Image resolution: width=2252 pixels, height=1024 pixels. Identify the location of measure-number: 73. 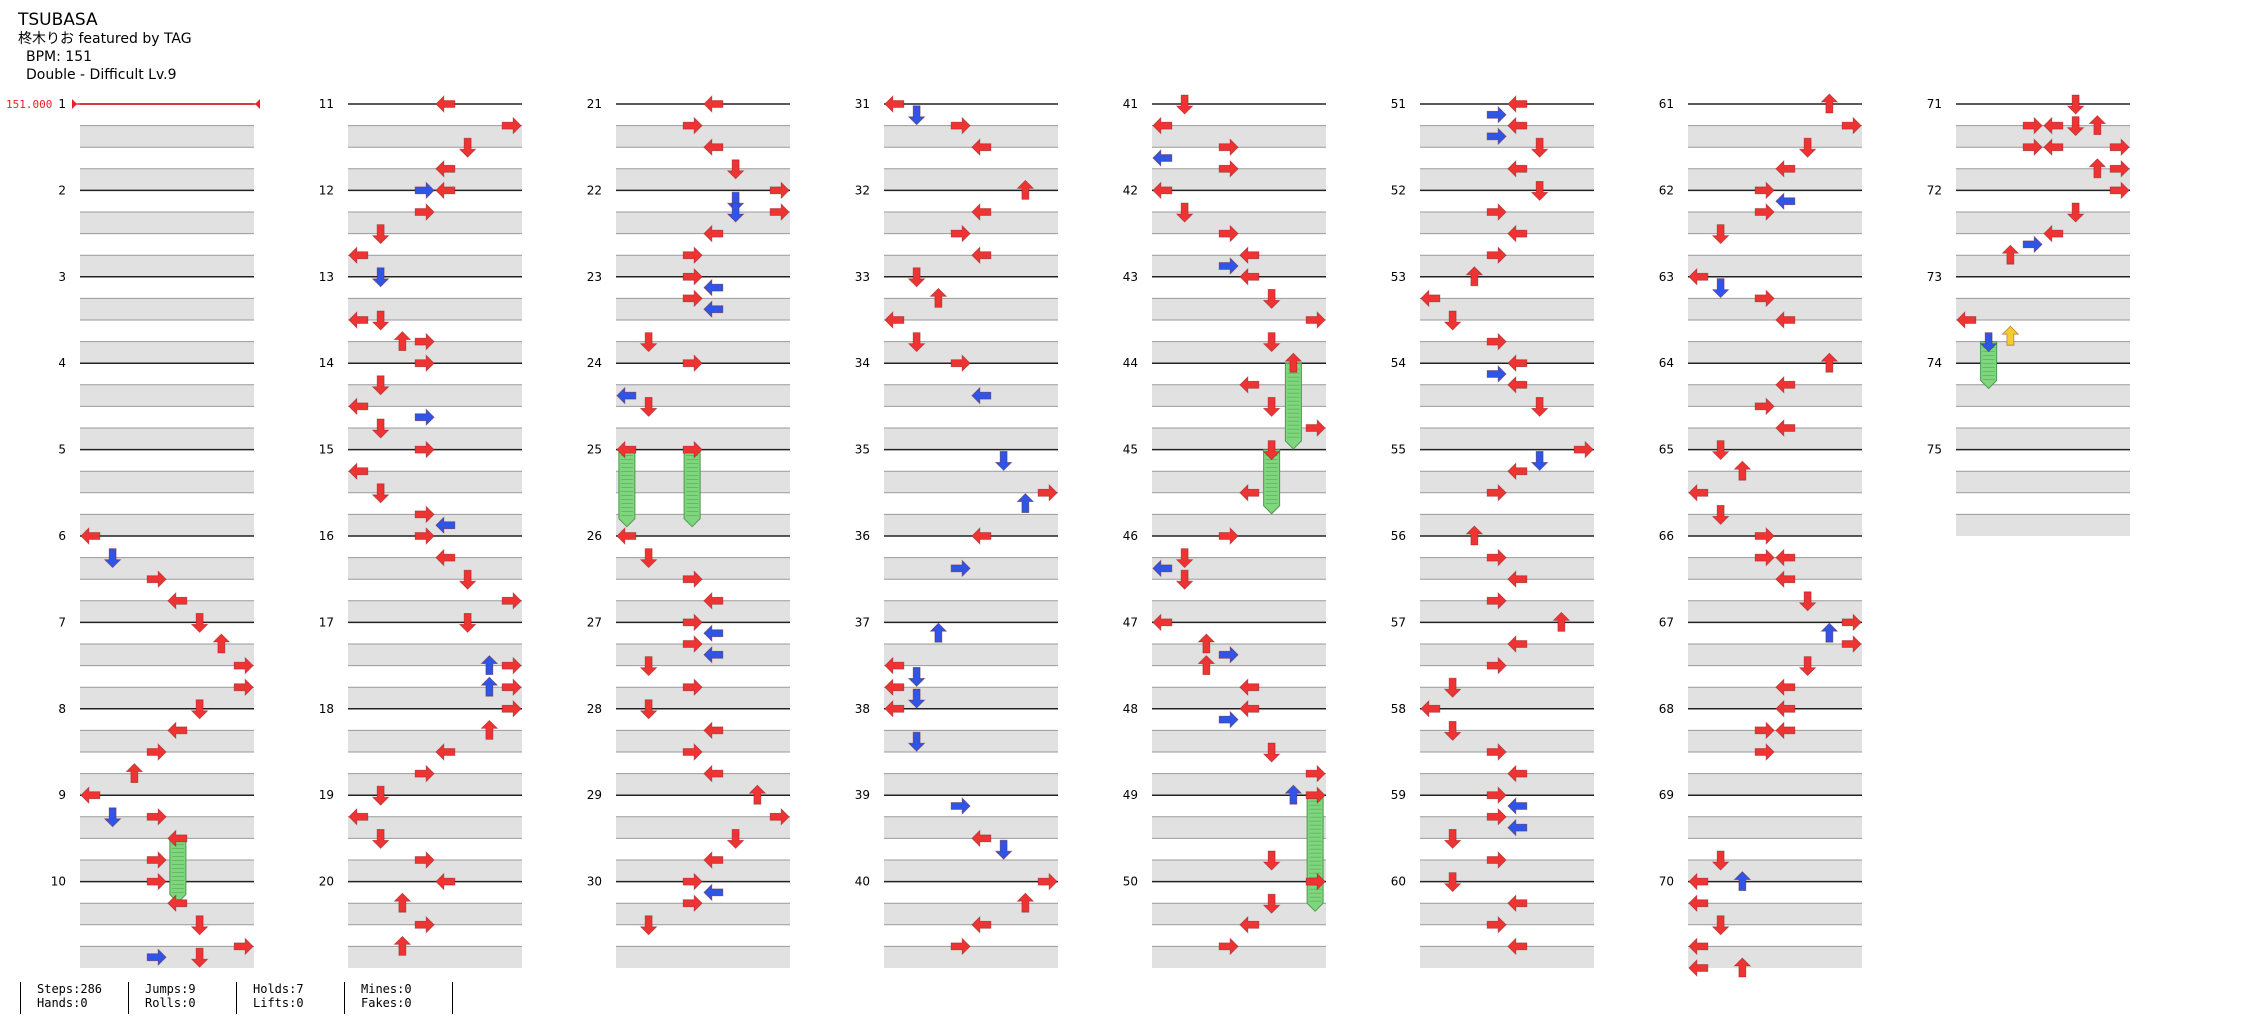
(1934, 277).